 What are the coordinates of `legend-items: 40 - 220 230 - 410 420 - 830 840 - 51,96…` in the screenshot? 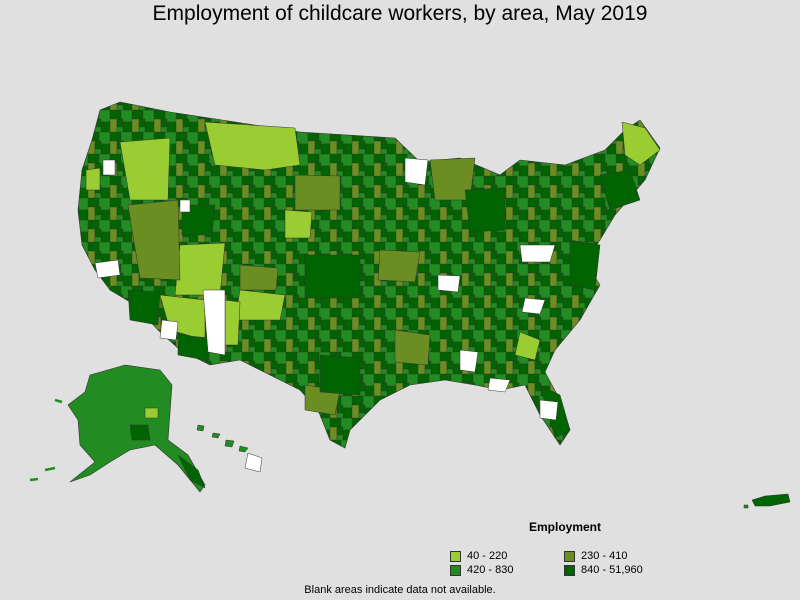 It's located at (580, 563).